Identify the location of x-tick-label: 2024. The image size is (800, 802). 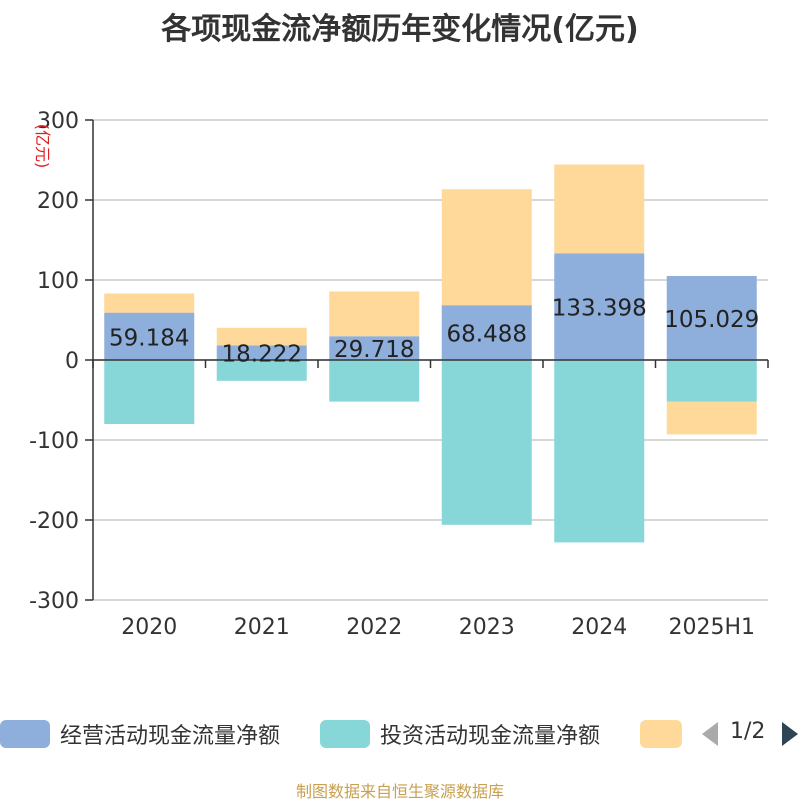
(599, 627).